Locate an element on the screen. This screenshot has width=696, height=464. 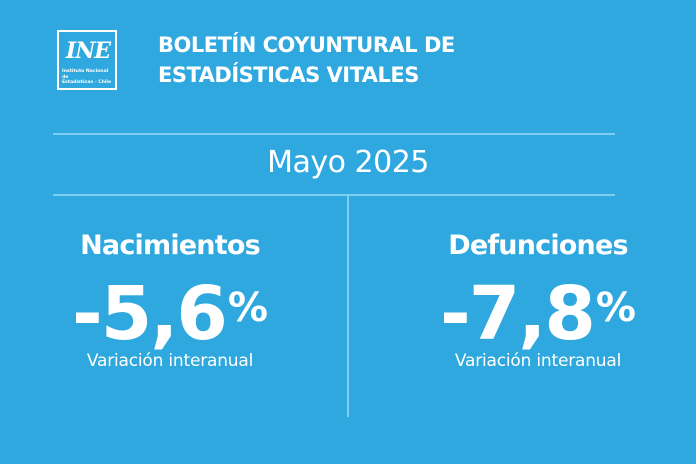
logo-subtitle-line1: Instituto Nacional de is located at coordinates (85, 74).